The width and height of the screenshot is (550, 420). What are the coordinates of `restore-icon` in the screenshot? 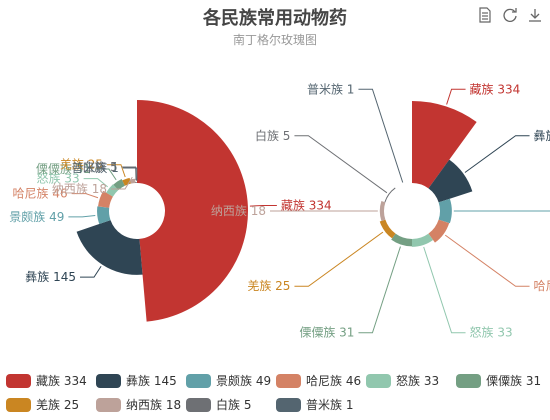 It's located at (510, 15).